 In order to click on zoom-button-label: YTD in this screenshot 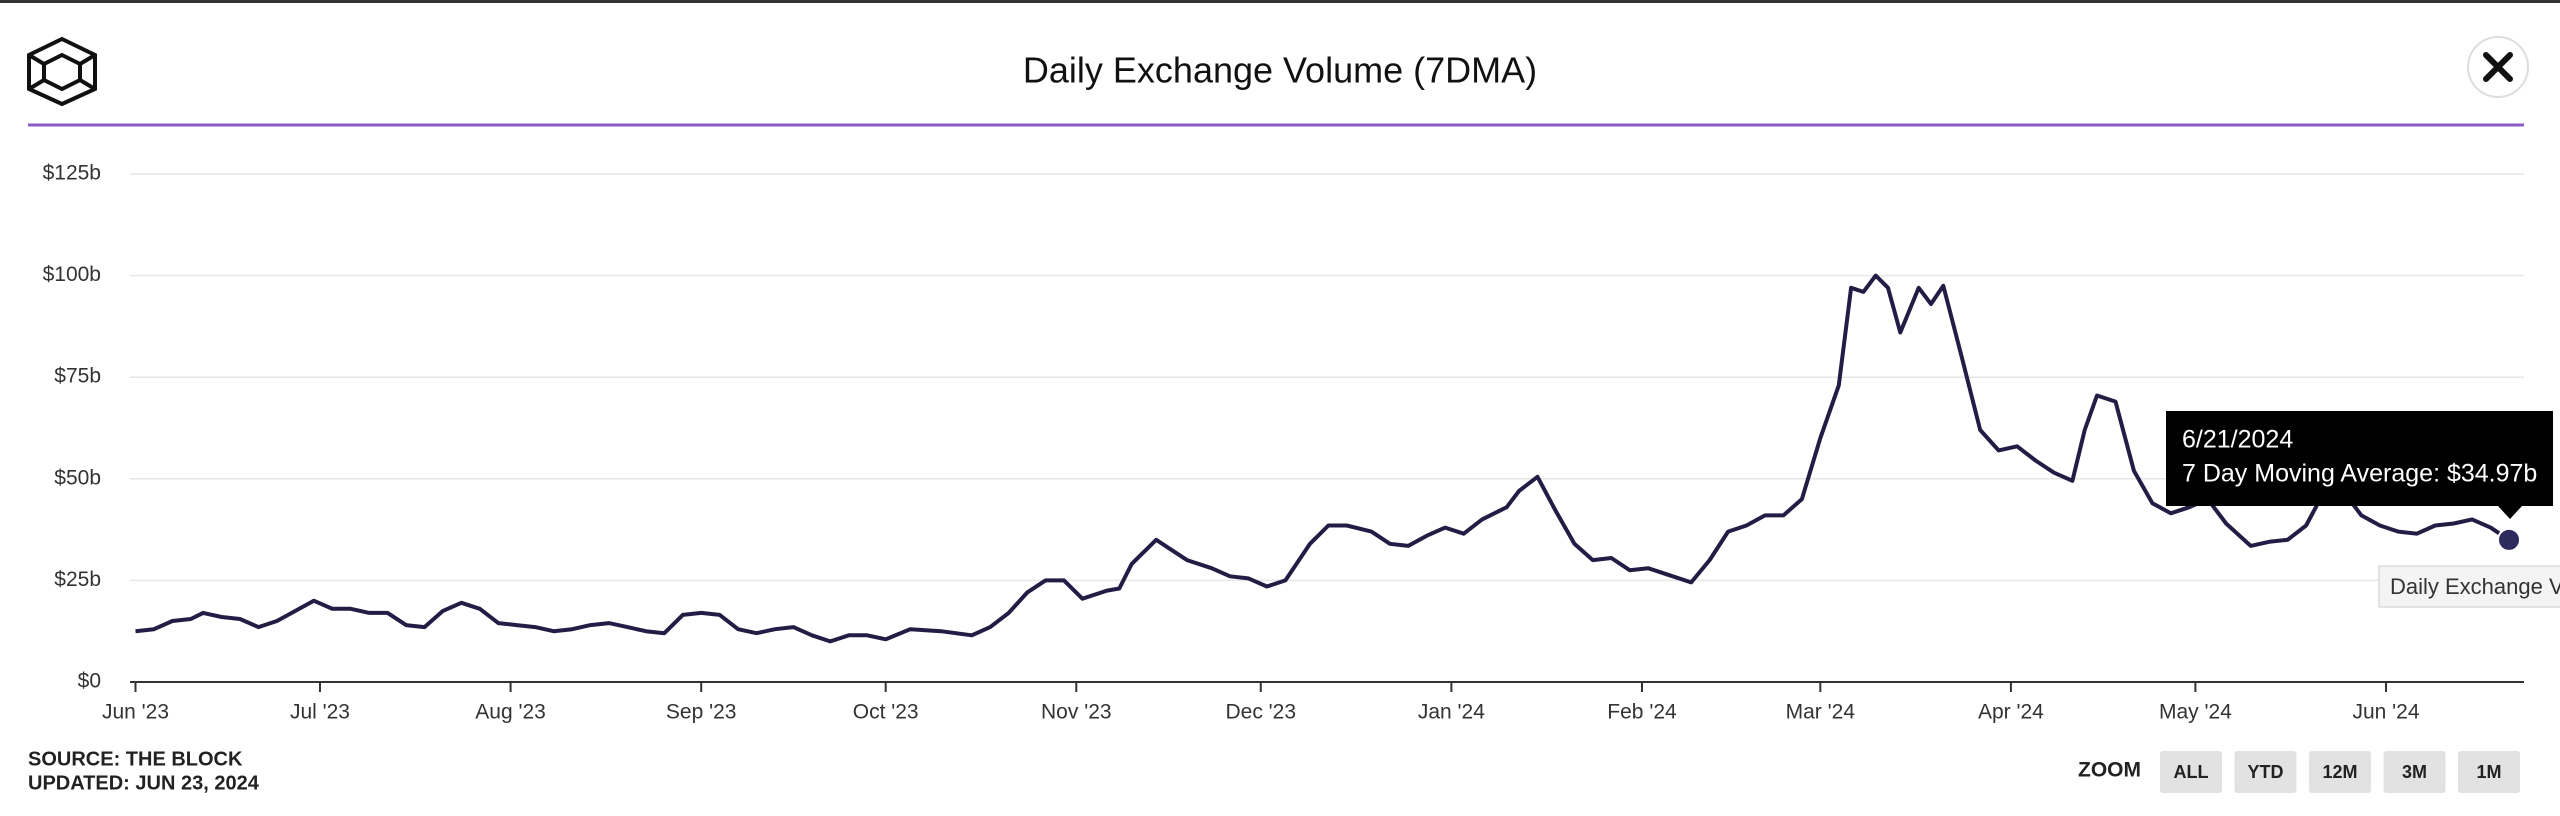, I will do `click(2266, 772)`.